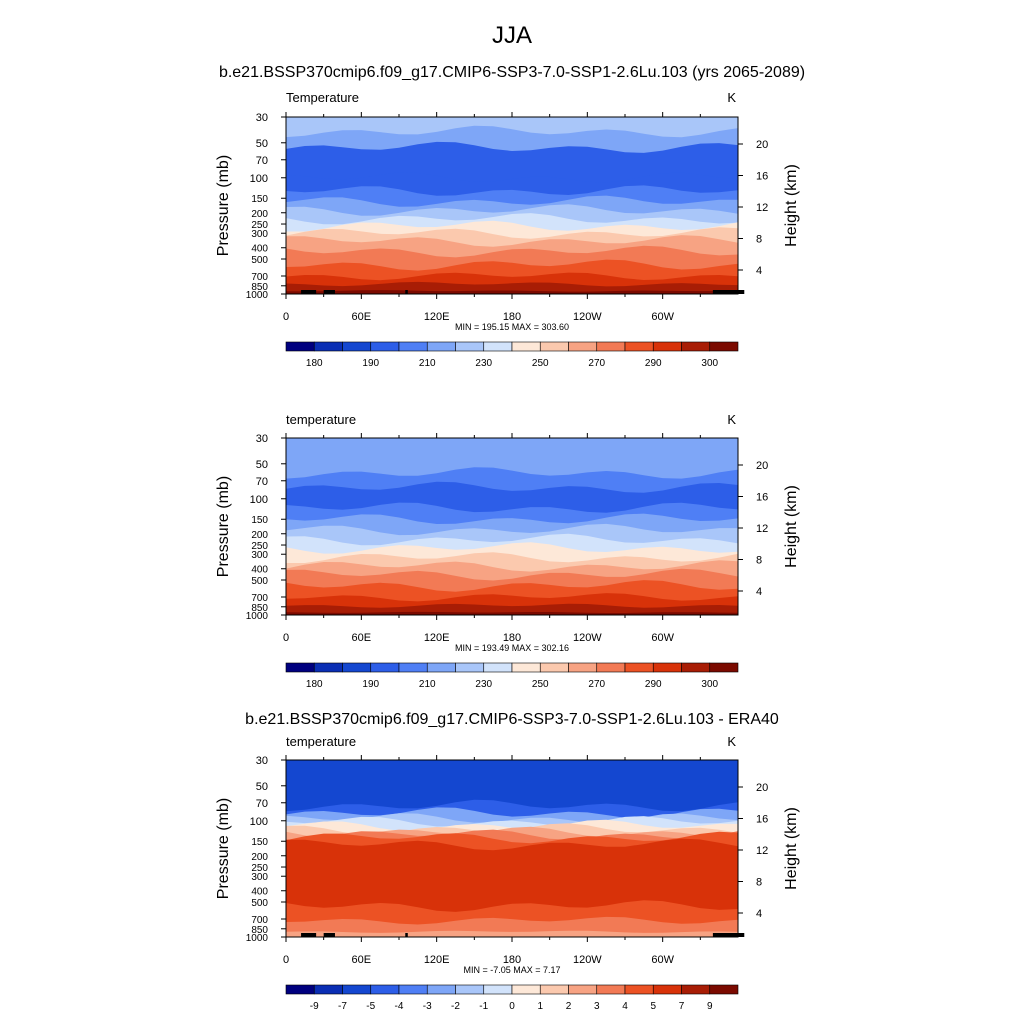  What do you see at coordinates (596, 684) in the screenshot?
I see `colorbar-label: 270` at bounding box center [596, 684].